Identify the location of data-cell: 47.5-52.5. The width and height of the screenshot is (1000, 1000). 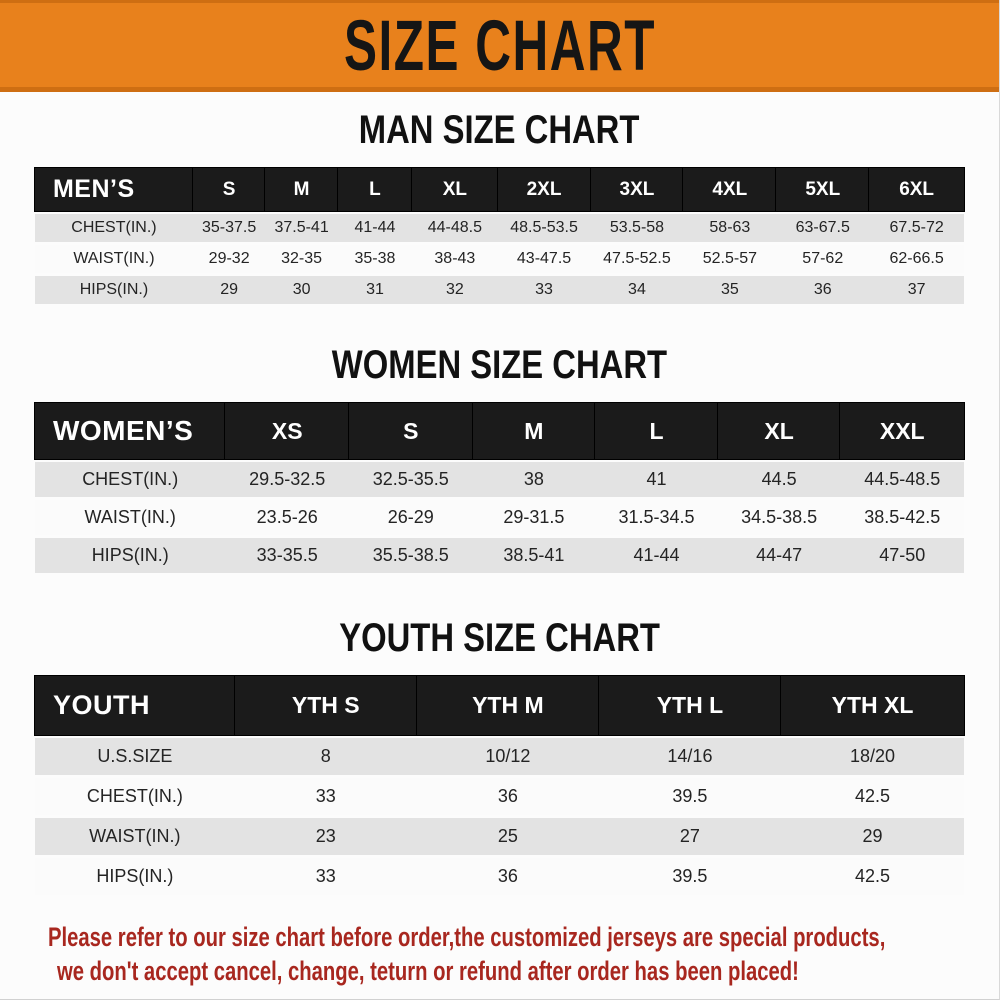
(637, 259).